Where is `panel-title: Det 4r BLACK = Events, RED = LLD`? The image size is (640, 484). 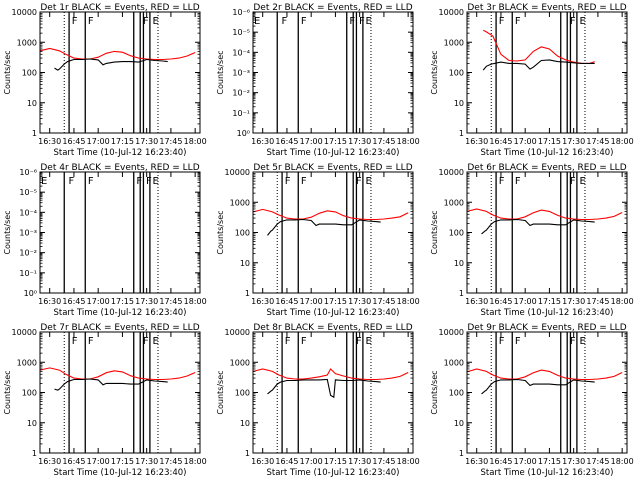 panel-title: Det 4r BLACK = Events, RED = LLD is located at coordinates (119, 168).